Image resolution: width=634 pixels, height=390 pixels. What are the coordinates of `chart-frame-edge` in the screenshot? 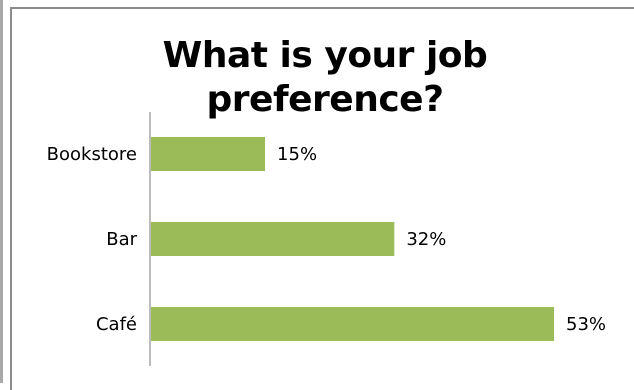 It's located at (1, 191).